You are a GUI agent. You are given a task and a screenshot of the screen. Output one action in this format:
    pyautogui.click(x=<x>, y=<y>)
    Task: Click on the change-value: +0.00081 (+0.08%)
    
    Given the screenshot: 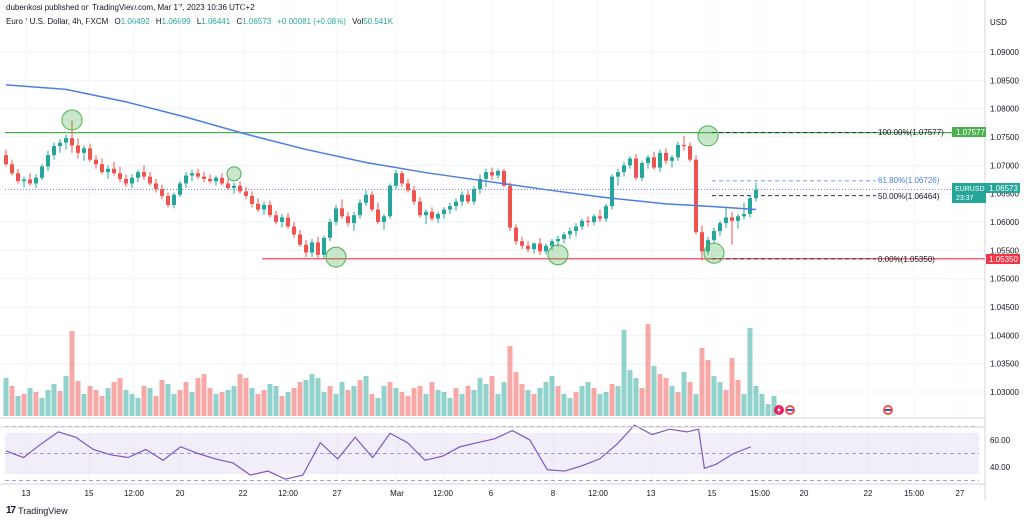 What is the action you would take?
    pyautogui.click(x=311, y=21)
    